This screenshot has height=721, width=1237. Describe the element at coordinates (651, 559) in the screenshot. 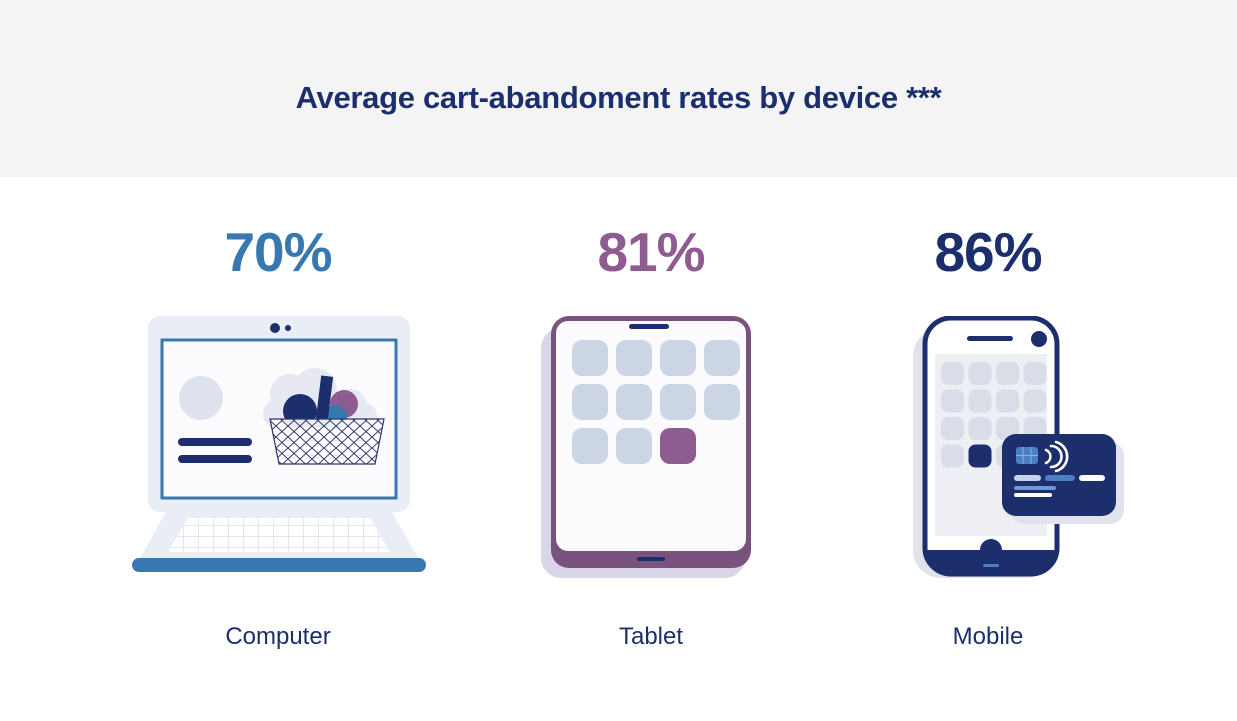

I see `tablet-home-bar` at that location.